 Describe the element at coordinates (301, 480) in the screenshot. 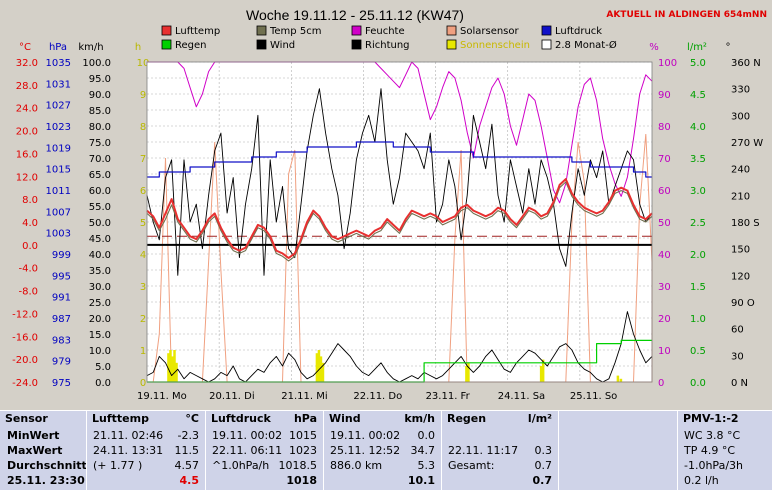

I see `luftdruck-current-value: 1018` at that location.